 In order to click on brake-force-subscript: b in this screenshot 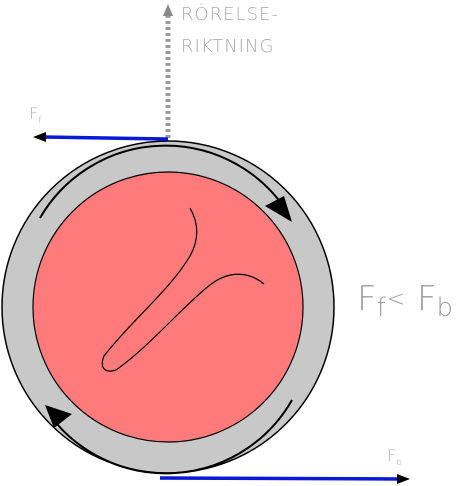, I will do `click(399, 463)`.